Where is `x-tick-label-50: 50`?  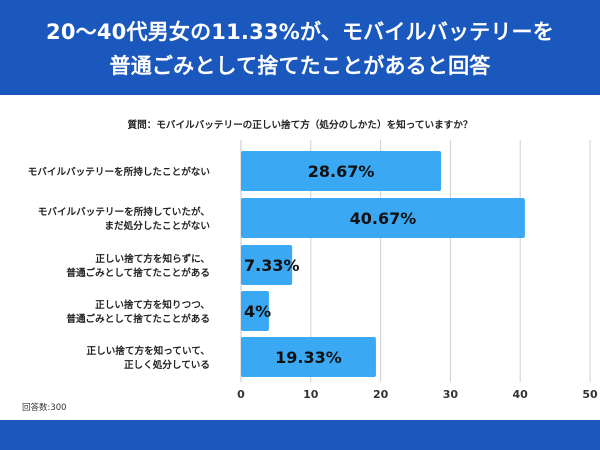 x-tick-label-50: 50 is located at coordinates (590, 394).